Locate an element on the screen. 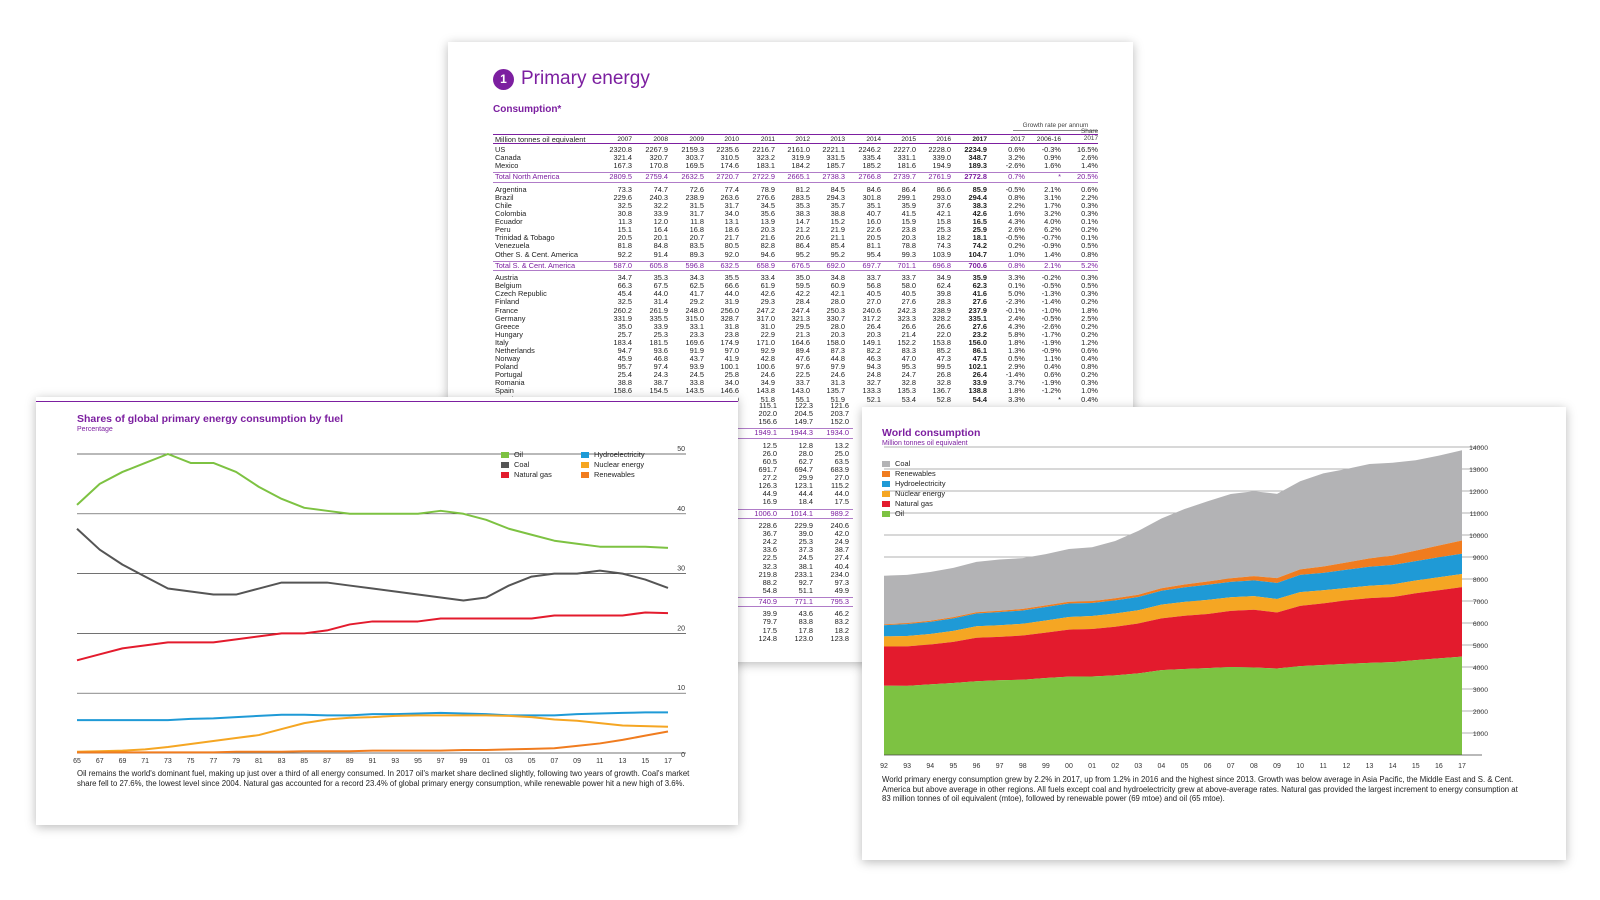 This screenshot has width=1600, height=900. table-cell: 260.2 is located at coordinates (623, 310).